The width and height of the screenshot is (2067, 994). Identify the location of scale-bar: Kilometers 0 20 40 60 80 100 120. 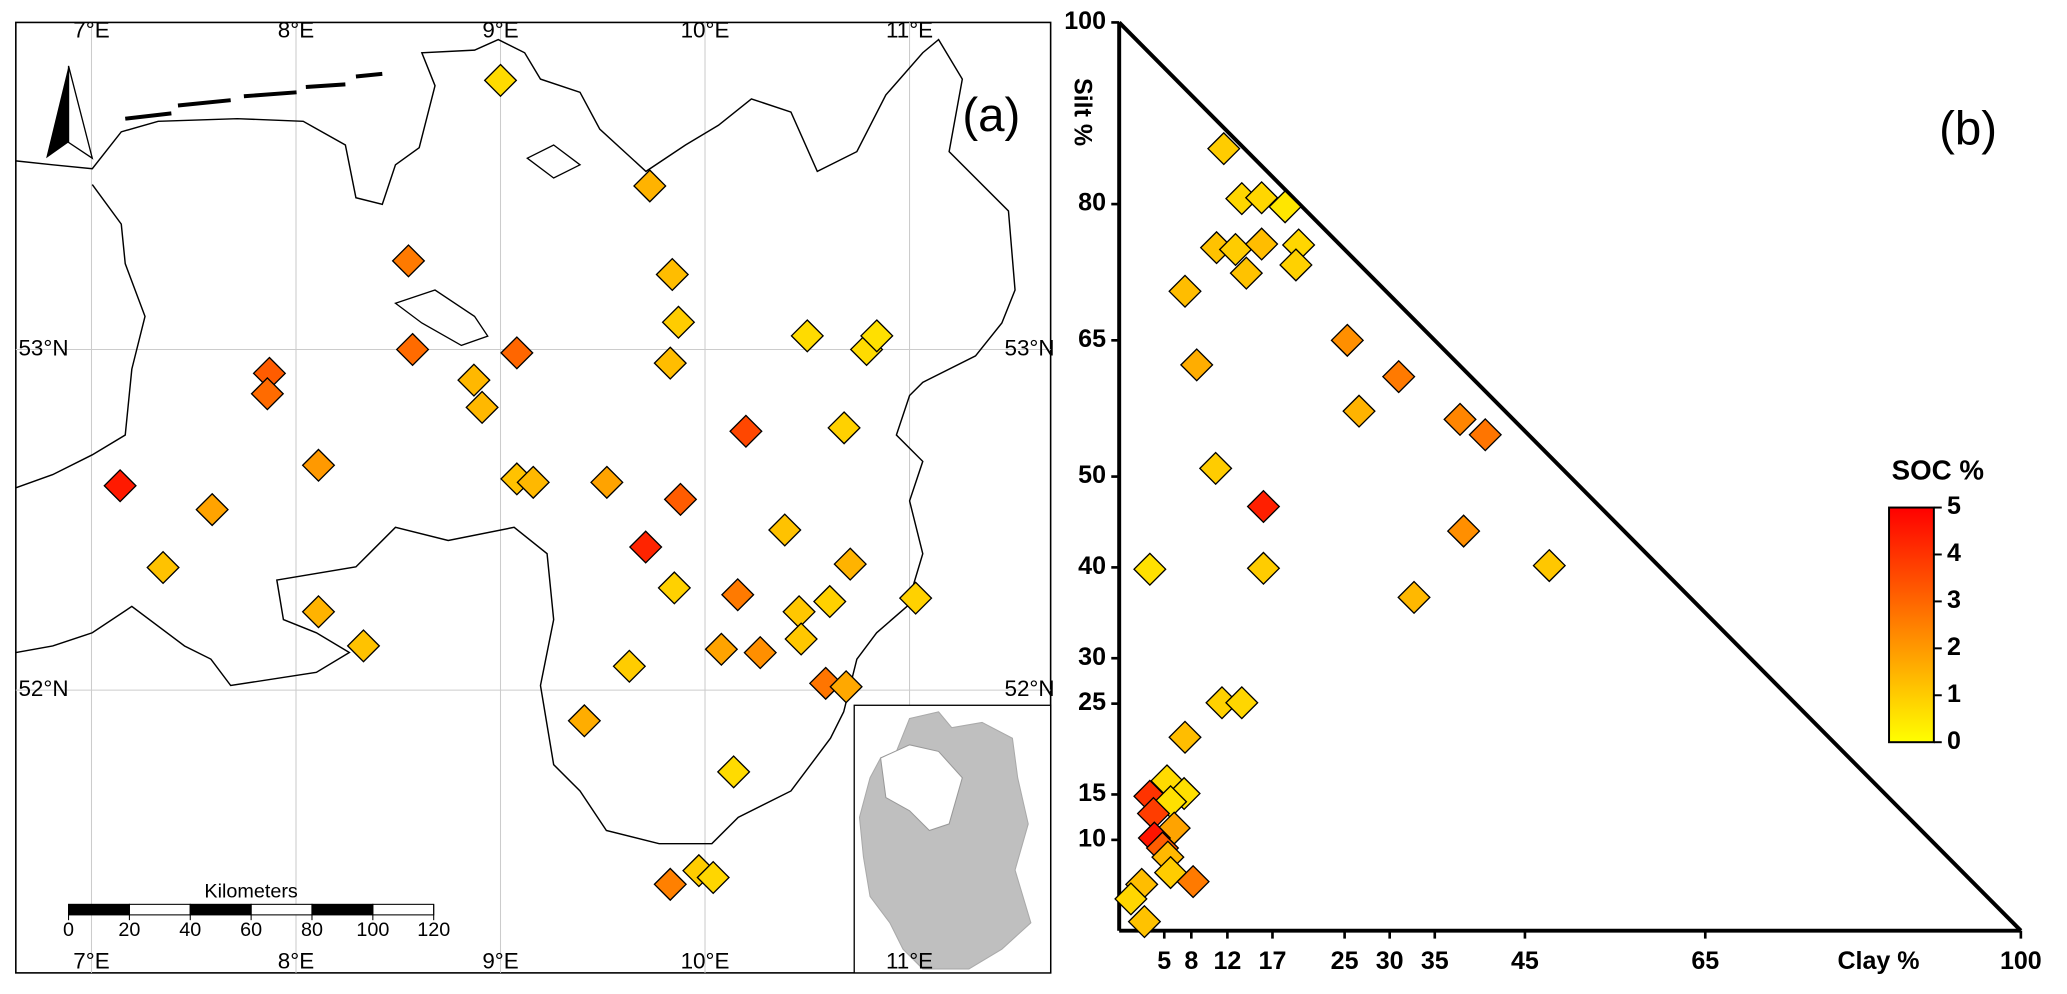
(256, 911).